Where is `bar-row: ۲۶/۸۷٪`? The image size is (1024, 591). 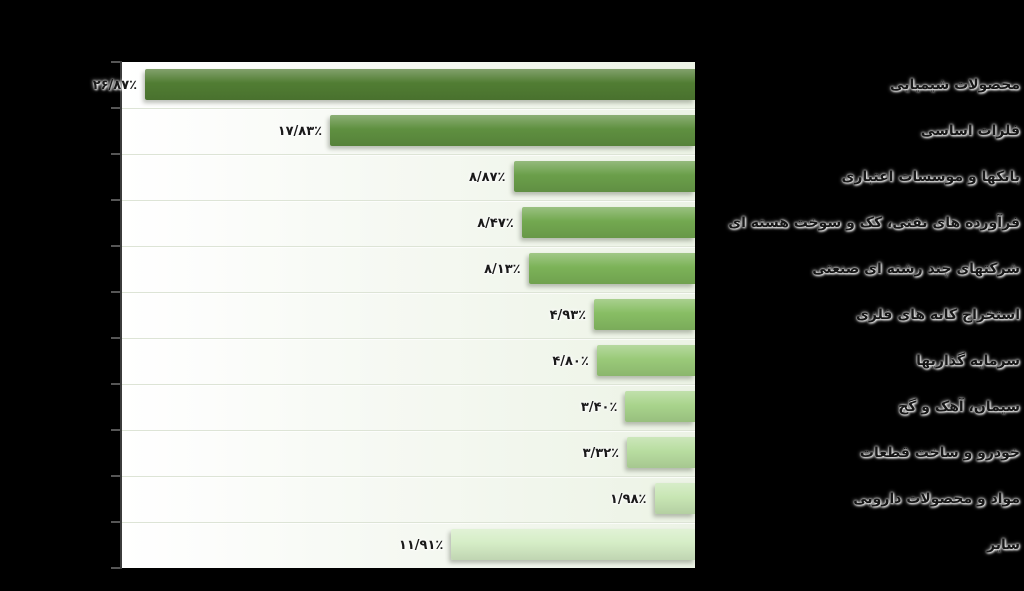 bar-row: ۲۶/۸۷٪ is located at coordinates (394, 85).